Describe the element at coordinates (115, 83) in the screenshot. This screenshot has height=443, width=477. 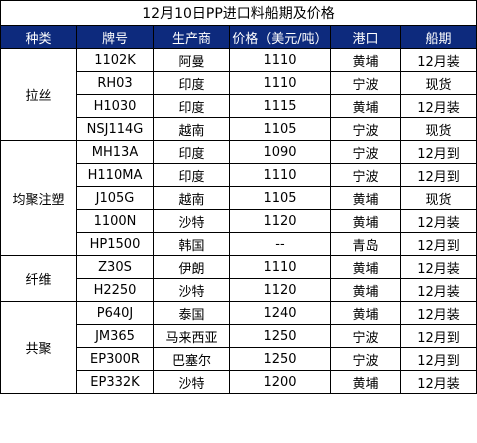
I see `grade-cell: RH03` at that location.